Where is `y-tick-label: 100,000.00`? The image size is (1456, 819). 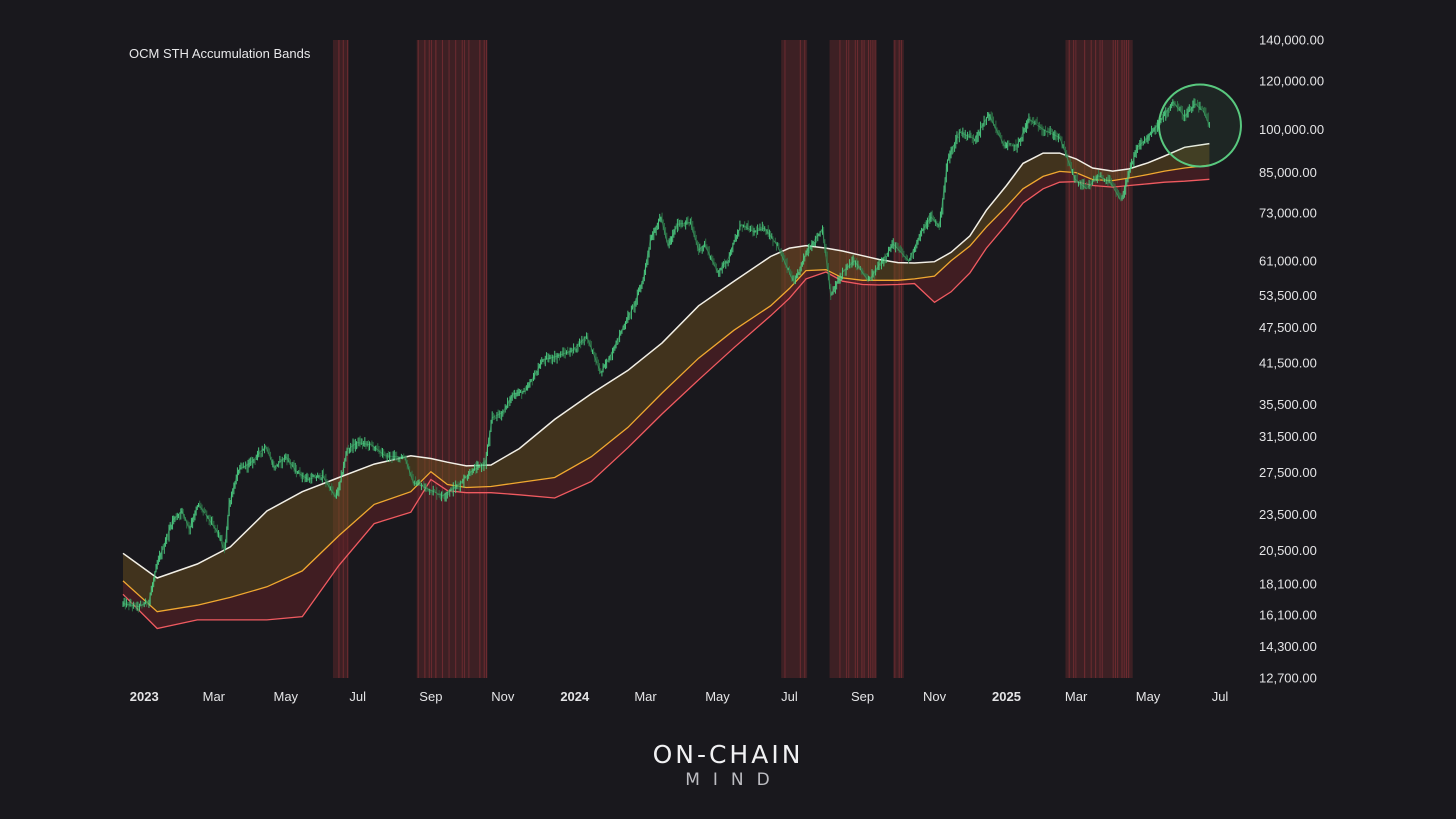
y-tick-label: 100,000.00 is located at coordinates (1291, 129).